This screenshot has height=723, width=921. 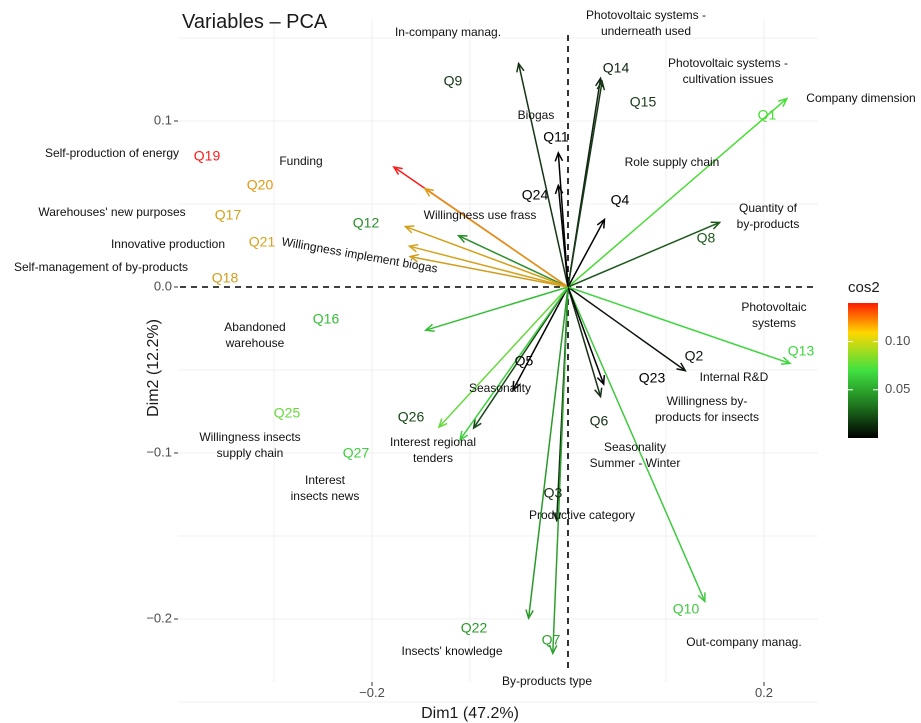 I want to click on arrowhead-q6, so click(x=598, y=393).